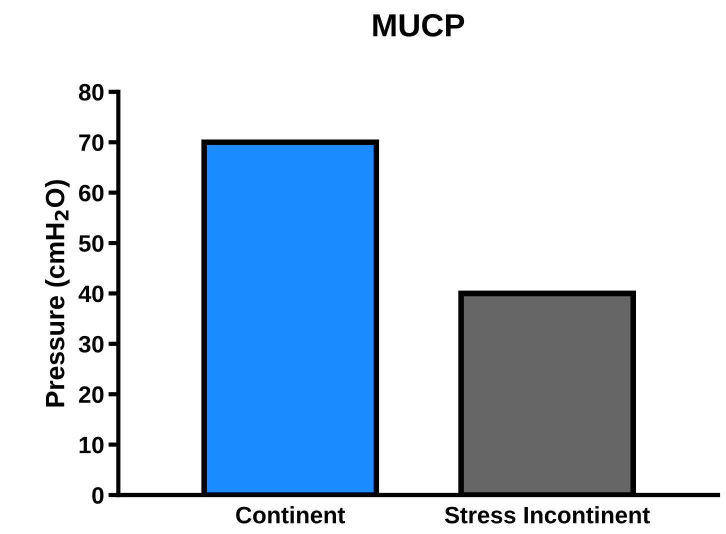  Describe the element at coordinates (98, 495) in the screenshot. I see `y-tick-label: 0` at that location.